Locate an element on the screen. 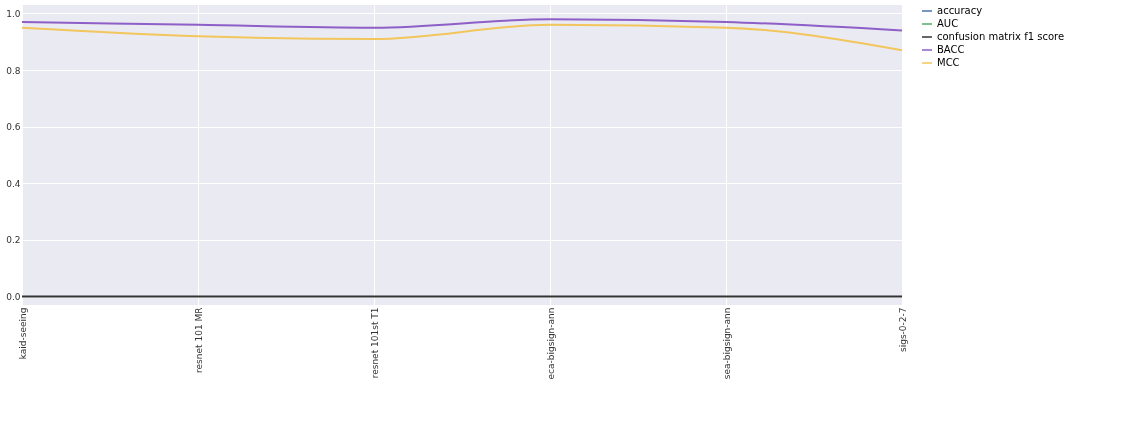  y-tick-label: 0.0 is located at coordinates (13, 297).